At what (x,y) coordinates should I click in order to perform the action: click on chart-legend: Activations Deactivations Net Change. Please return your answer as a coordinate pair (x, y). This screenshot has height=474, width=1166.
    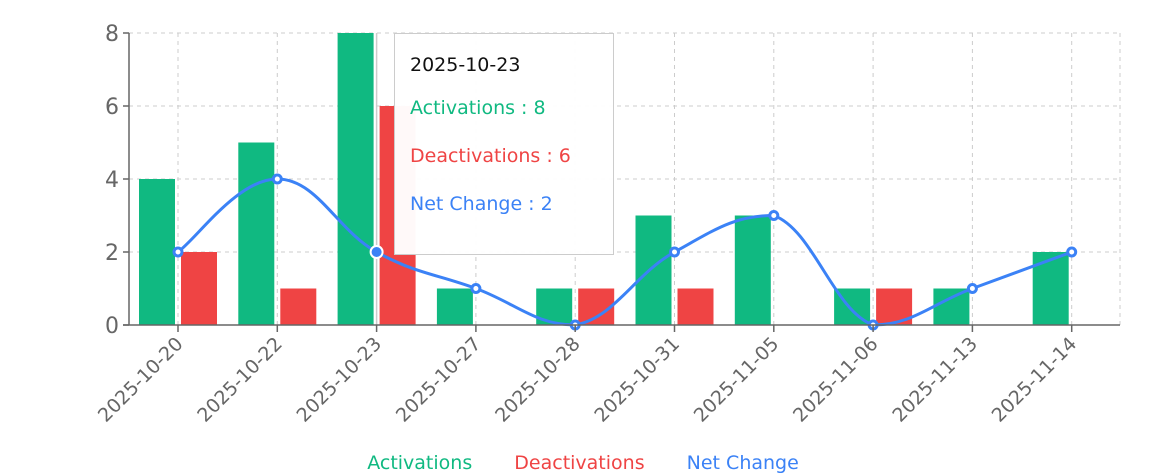
    Looking at the image, I should click on (583, 463).